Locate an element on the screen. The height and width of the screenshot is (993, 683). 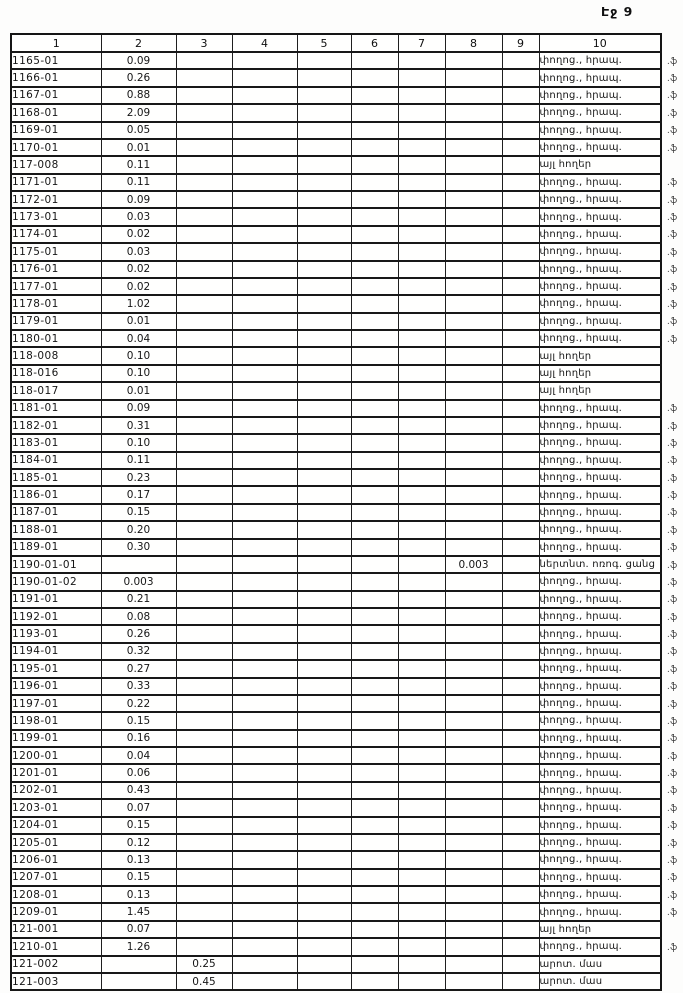
parcel-code-cell: 1202-01 is located at coordinates (56, 791).